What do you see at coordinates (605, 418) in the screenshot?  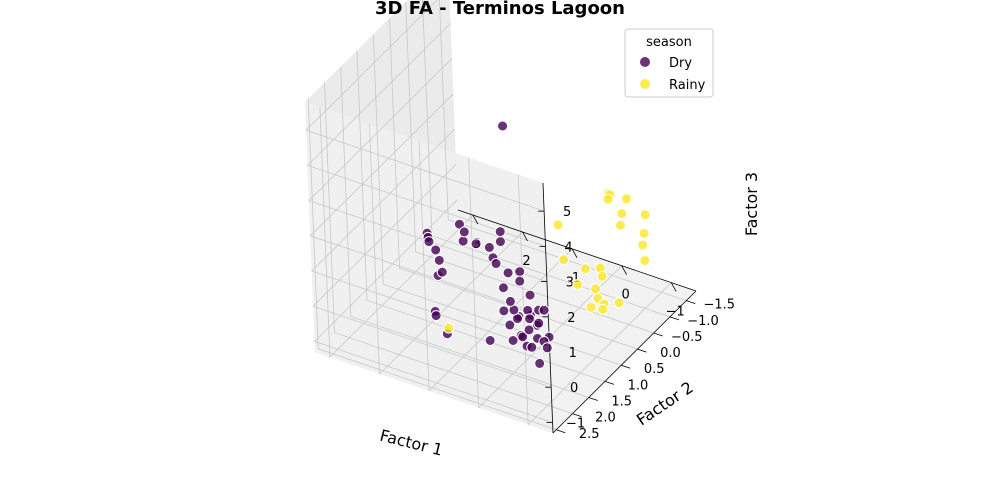 I see `y-tick-label: 2.0` at bounding box center [605, 418].